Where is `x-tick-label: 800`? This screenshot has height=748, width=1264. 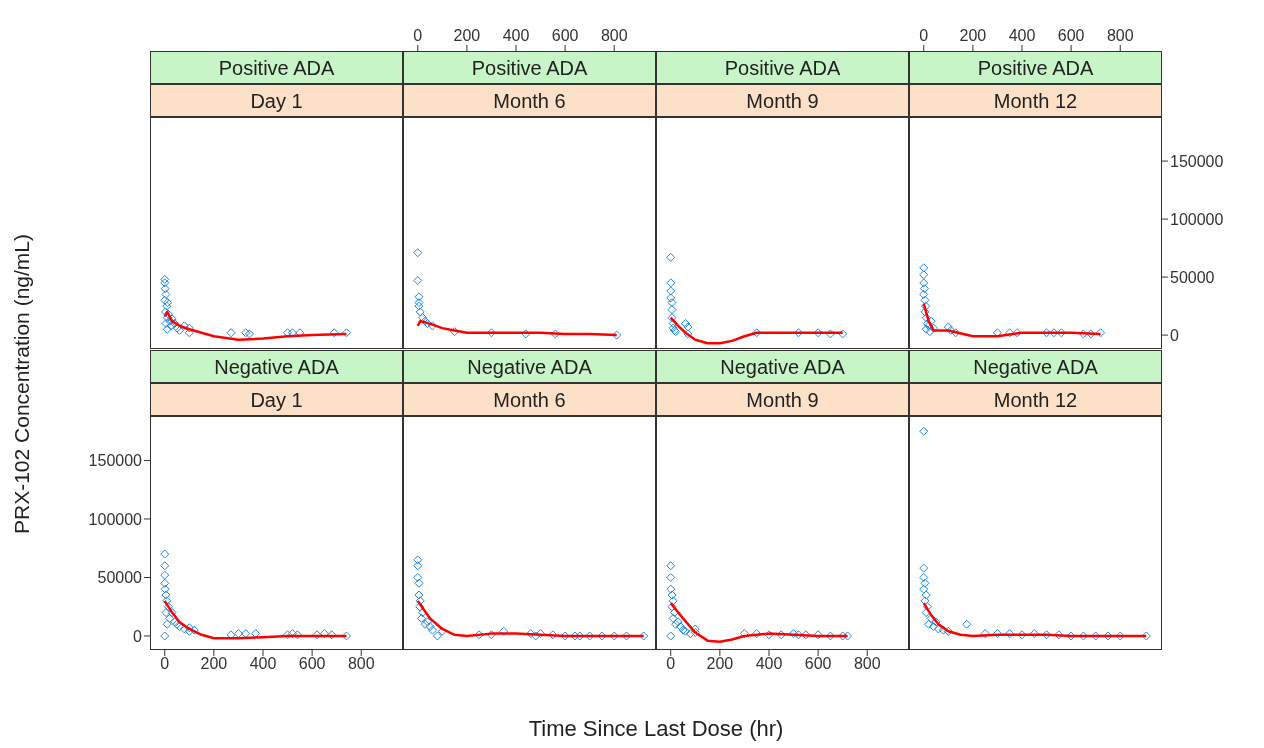 x-tick-label: 800 is located at coordinates (361, 664).